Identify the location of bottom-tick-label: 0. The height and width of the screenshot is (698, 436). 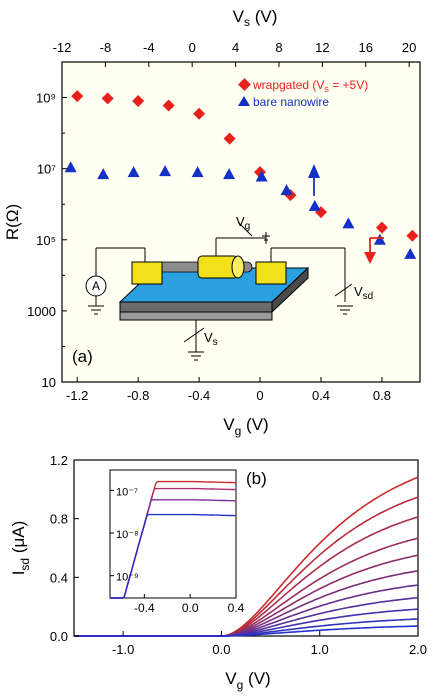
(259, 395).